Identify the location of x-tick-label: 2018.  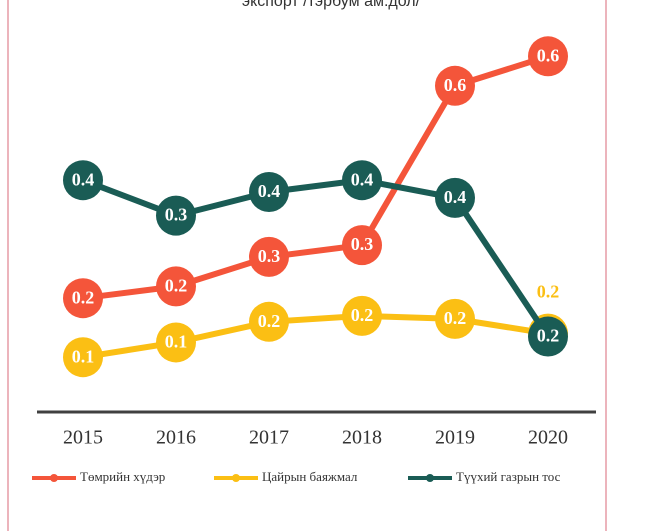
(362, 438).